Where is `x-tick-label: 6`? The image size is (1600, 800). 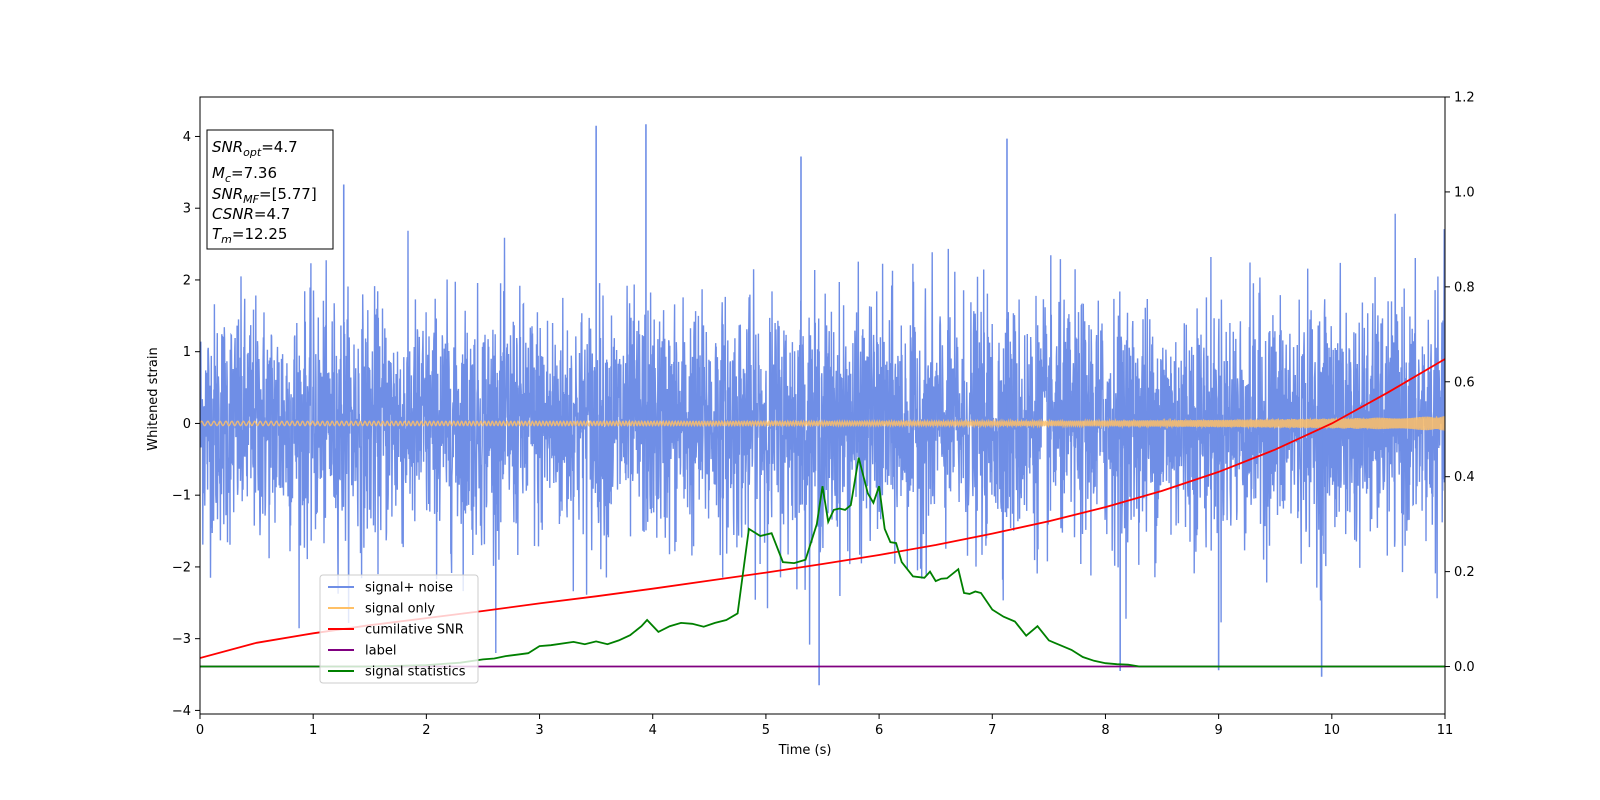 x-tick-label: 6 is located at coordinates (879, 730).